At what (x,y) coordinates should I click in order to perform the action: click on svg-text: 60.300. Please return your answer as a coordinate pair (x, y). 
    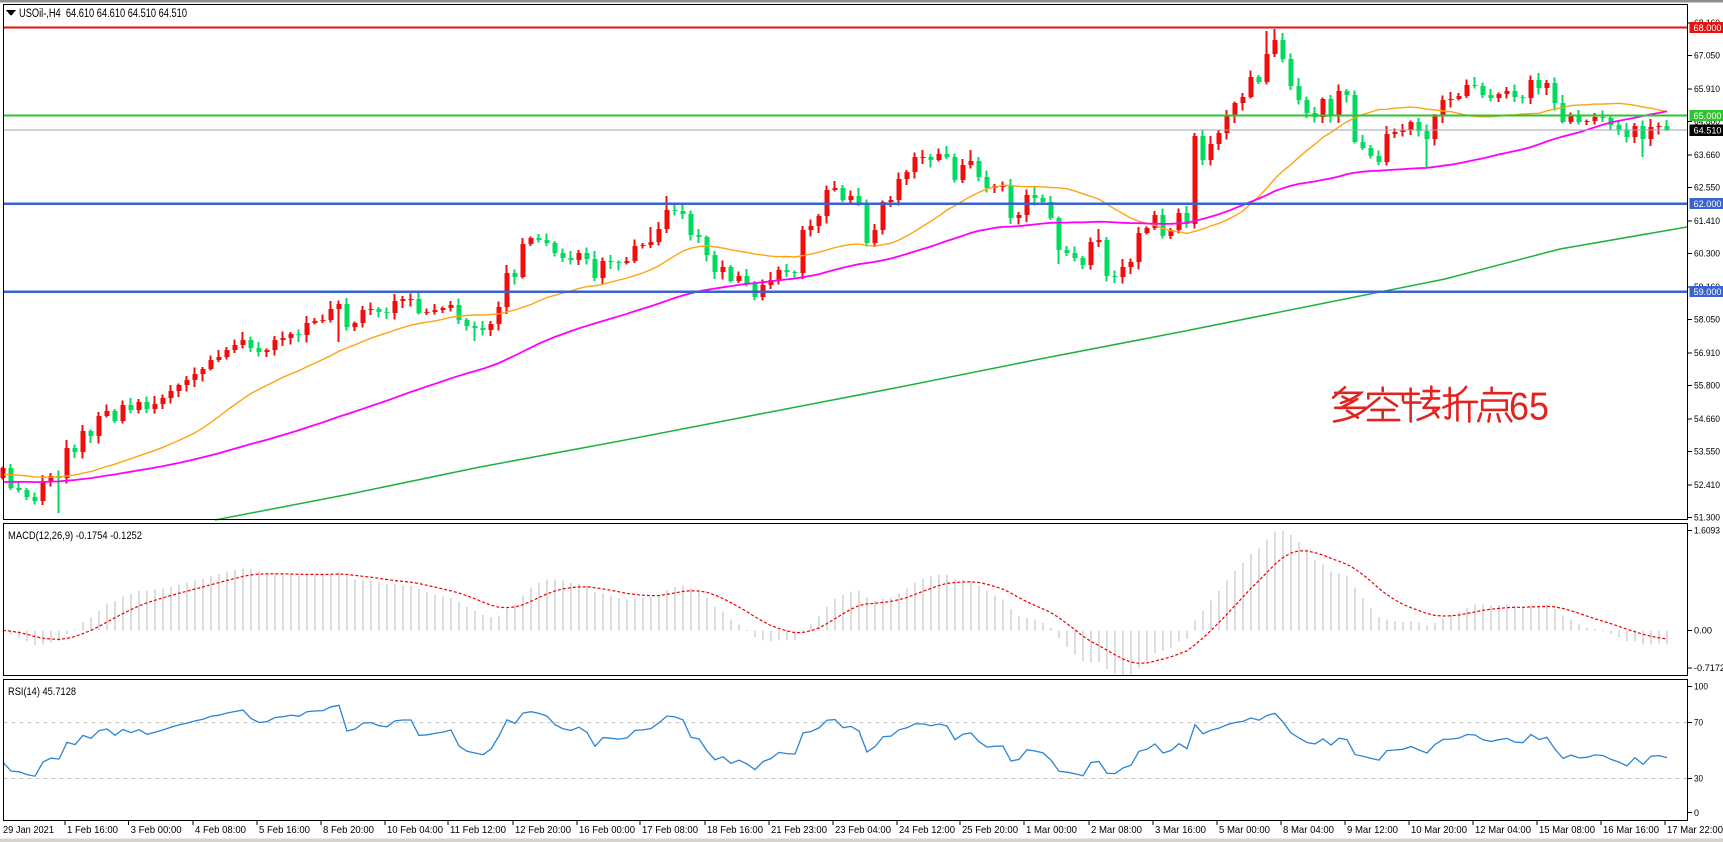
    Looking at the image, I should click on (1707, 254).